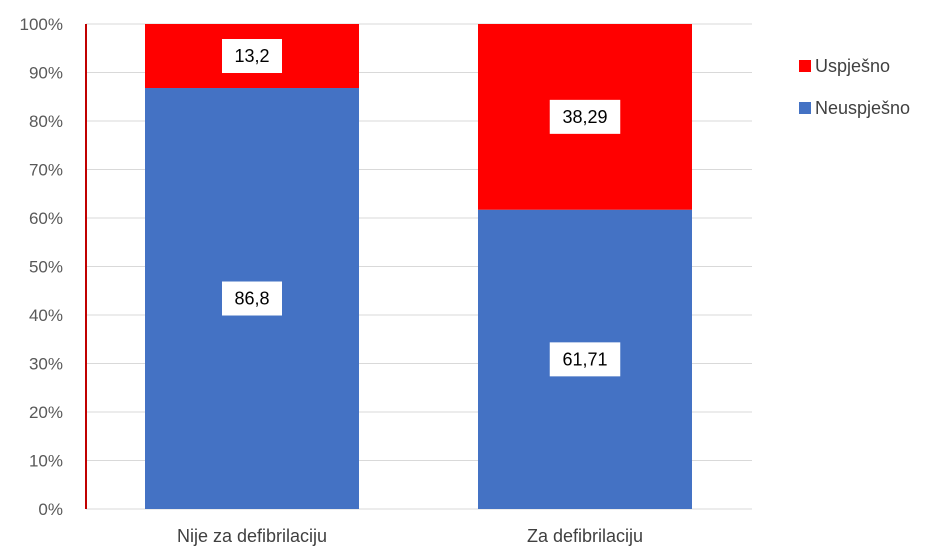 This screenshot has width=932, height=550. I want to click on x-axis-category-labels: Nije za defibrilaciju Za defibrilaciju, so click(410, 536).